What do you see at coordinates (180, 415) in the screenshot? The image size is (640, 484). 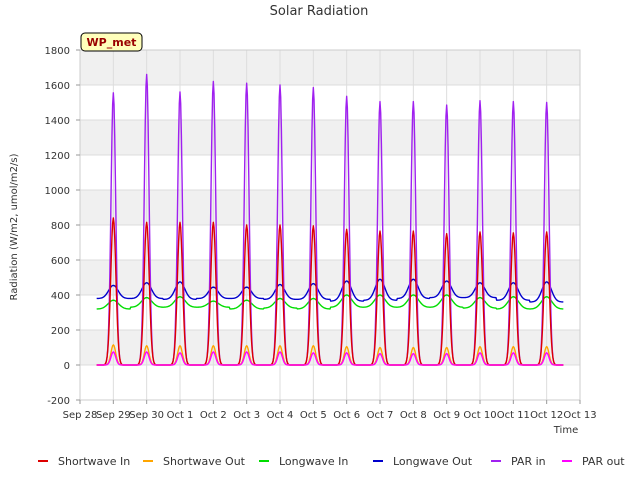 I see `x-tick-label: Oct 1` at bounding box center [180, 415].